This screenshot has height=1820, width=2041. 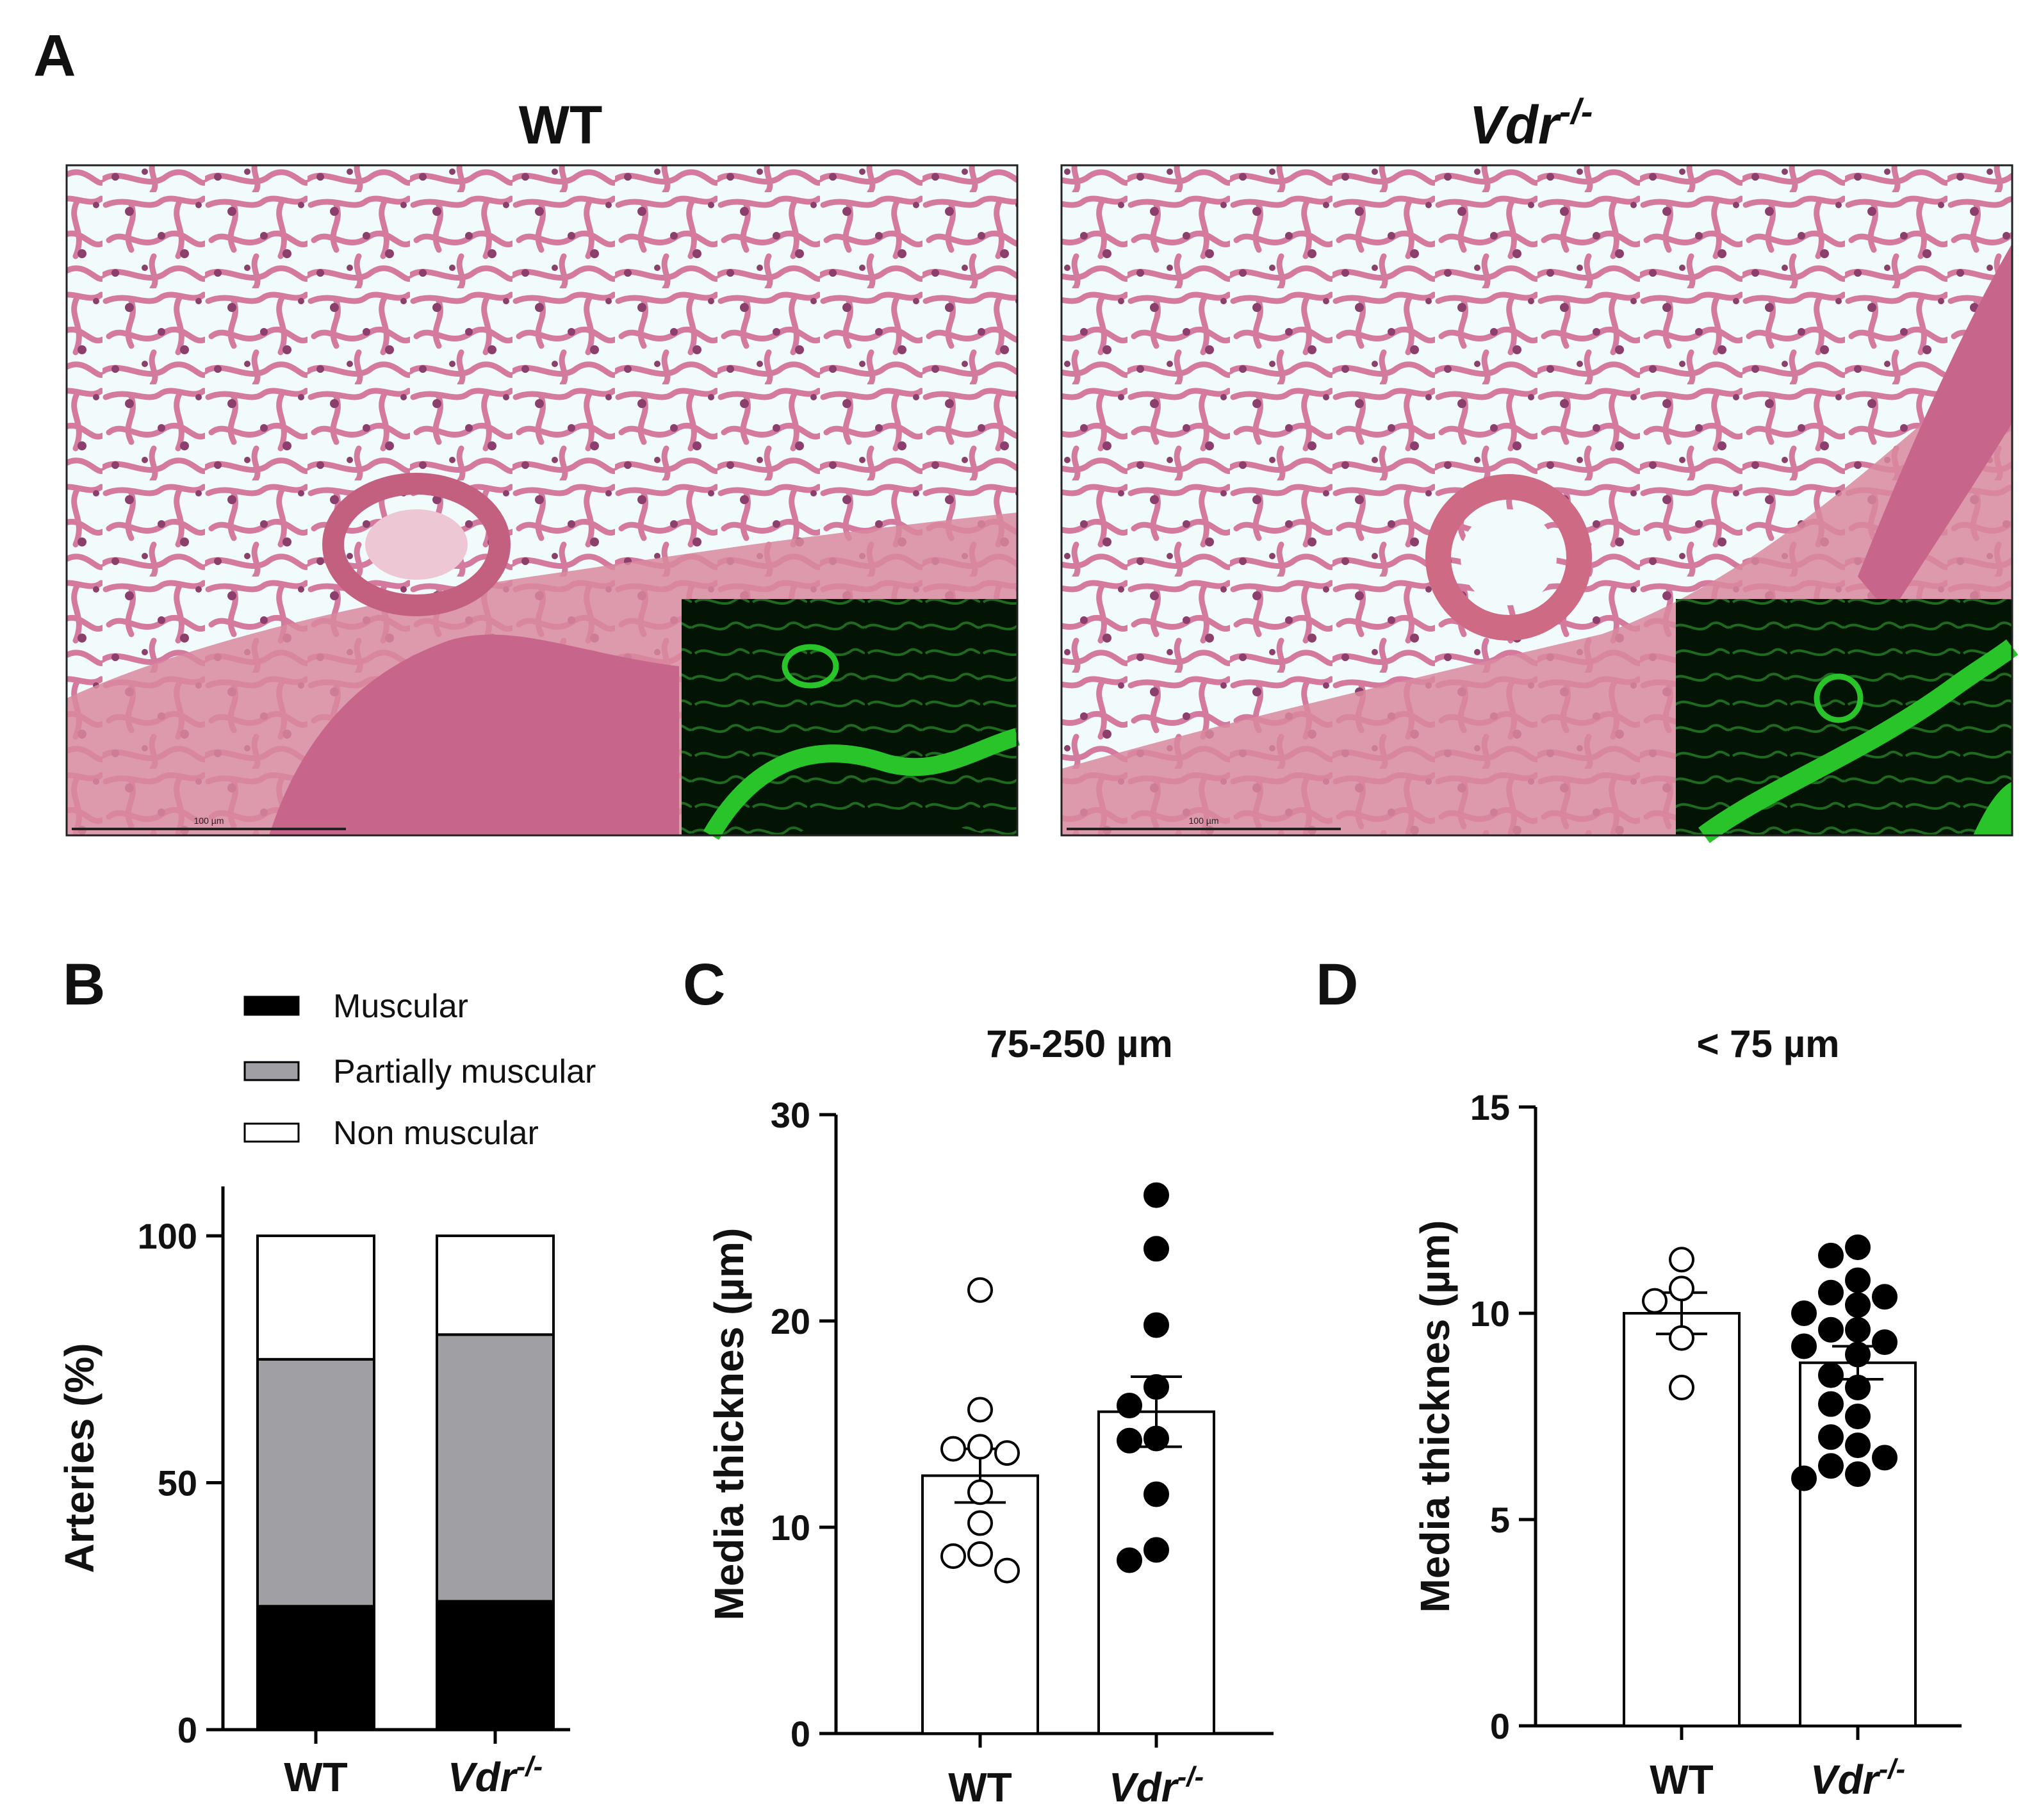 What do you see at coordinates (271, 1071) in the screenshot?
I see `legend-swatch-partially-muscular` at bounding box center [271, 1071].